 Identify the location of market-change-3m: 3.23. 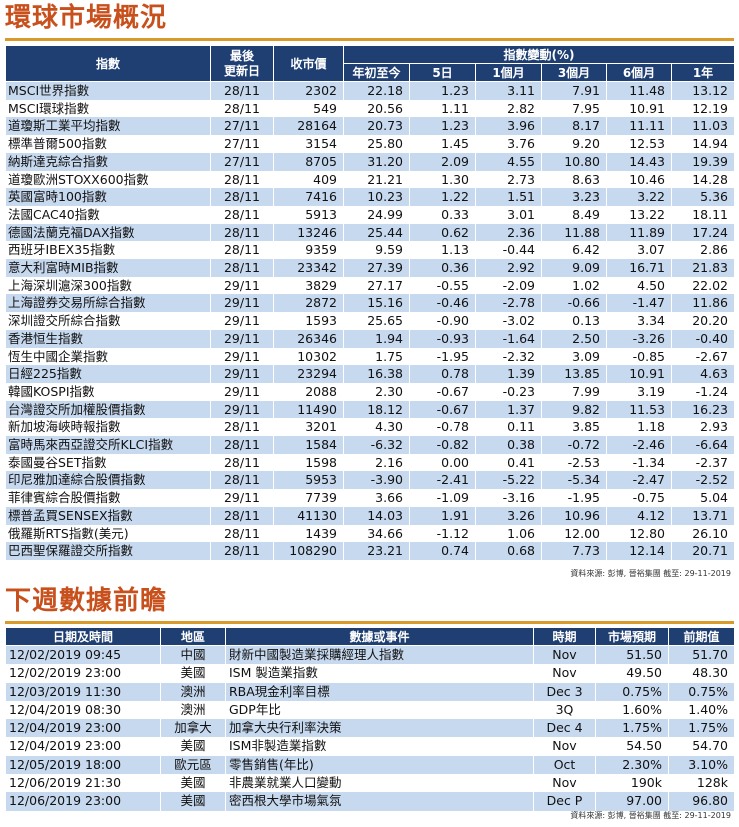
(574, 197).